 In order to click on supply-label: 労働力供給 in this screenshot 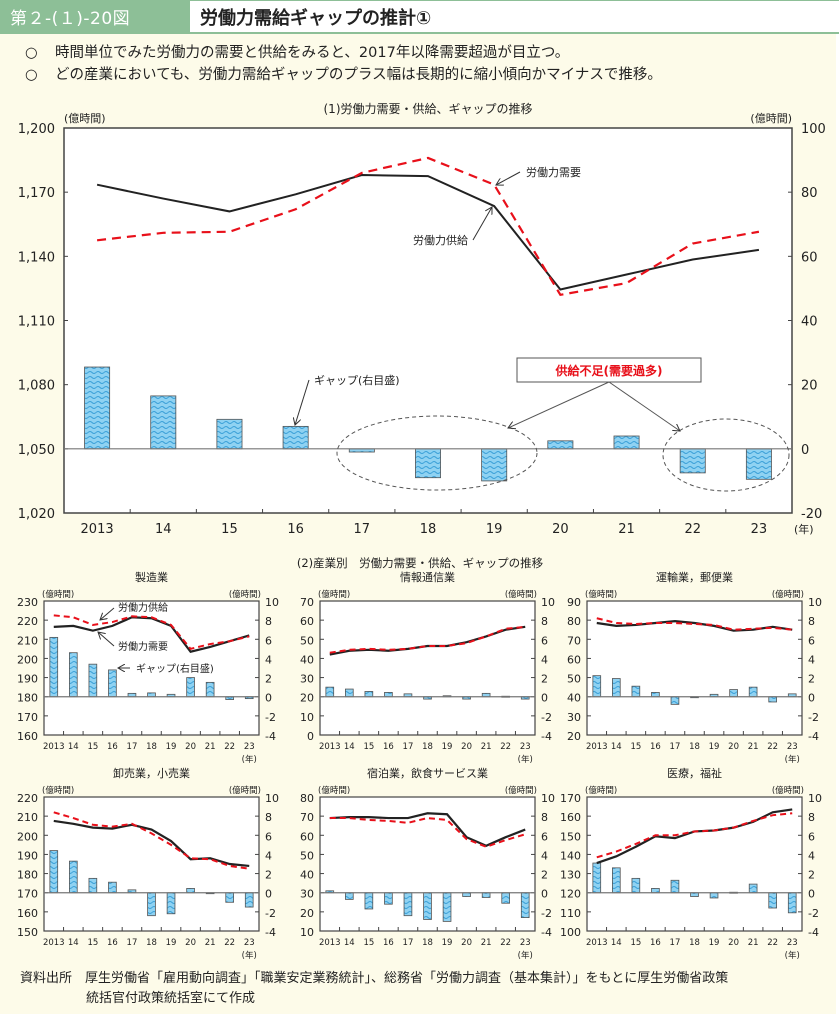, I will do `click(440, 240)`.